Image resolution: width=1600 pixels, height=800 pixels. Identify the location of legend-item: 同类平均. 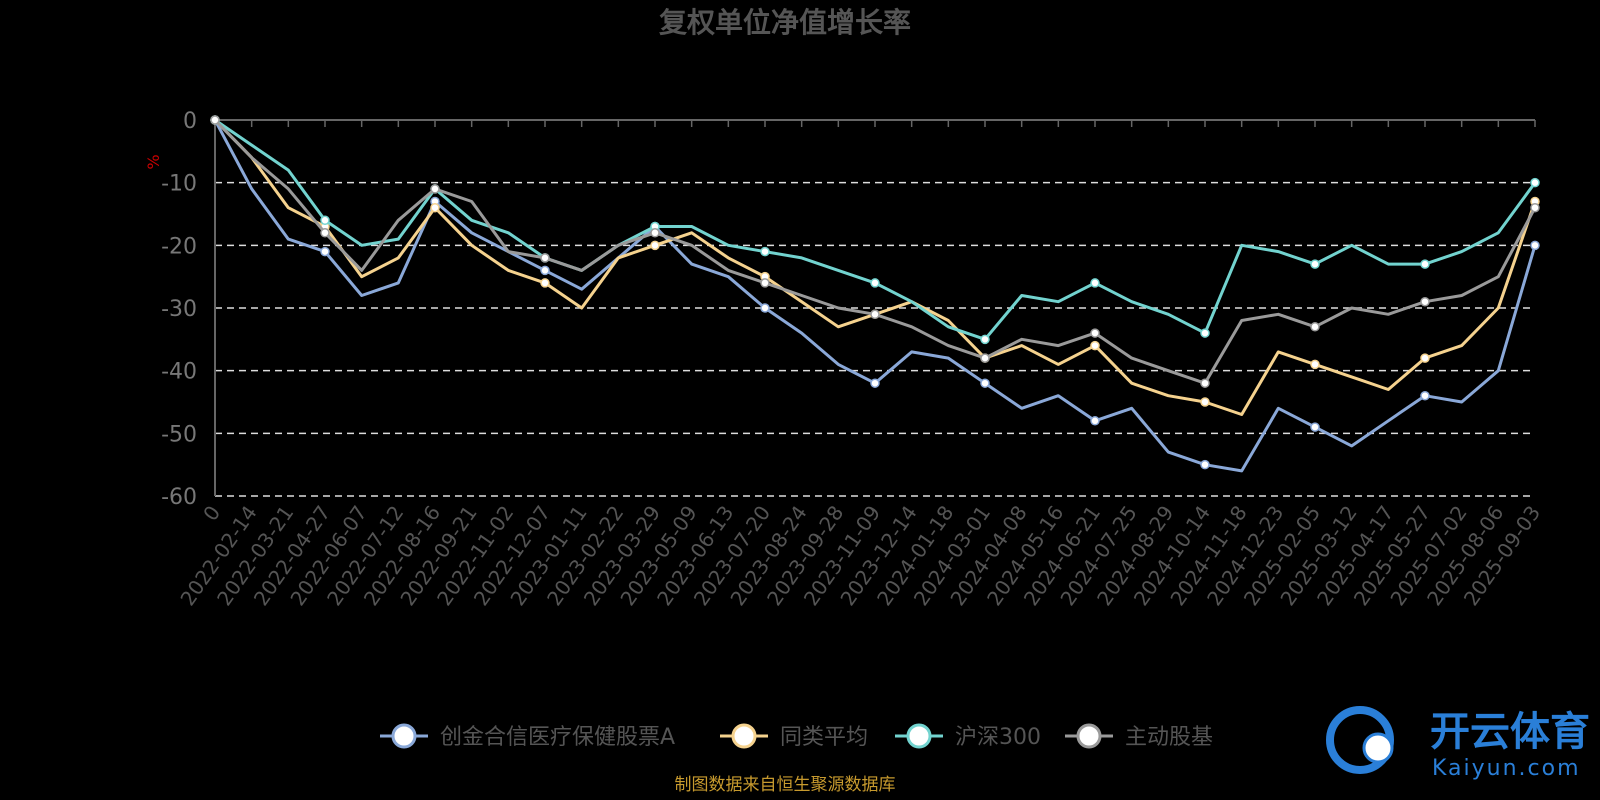
(794, 736).